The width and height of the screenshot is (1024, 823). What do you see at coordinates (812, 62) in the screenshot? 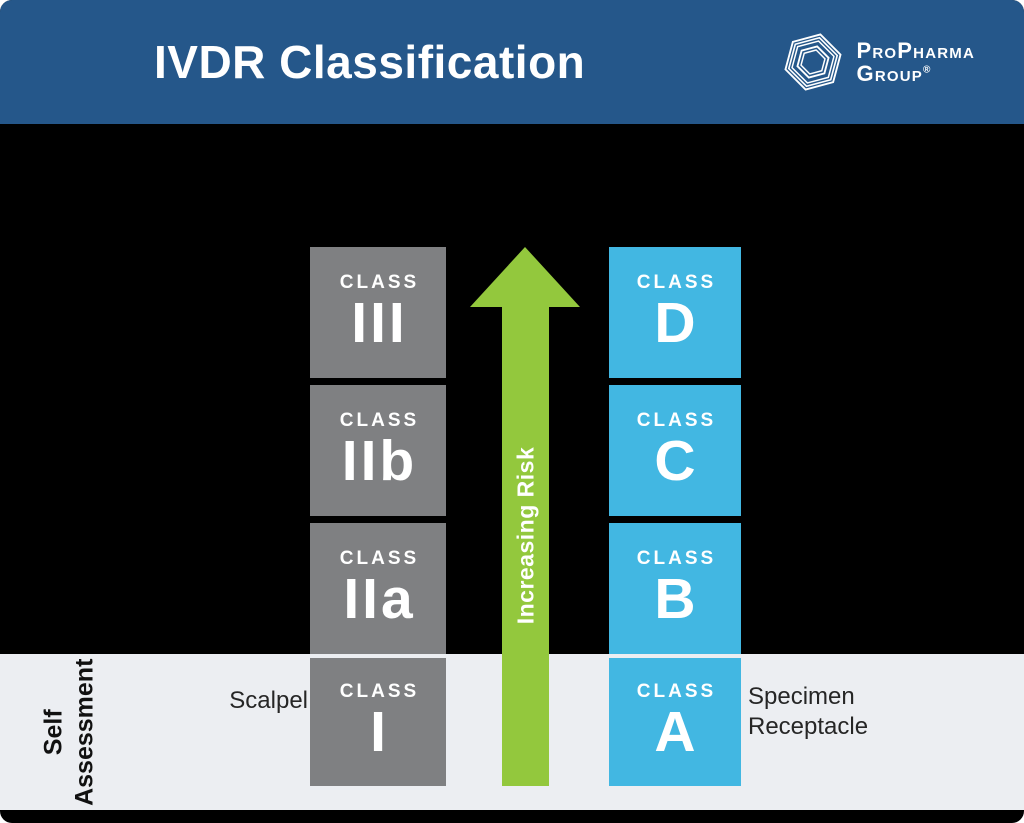
I see `hexagon-logo-icon` at bounding box center [812, 62].